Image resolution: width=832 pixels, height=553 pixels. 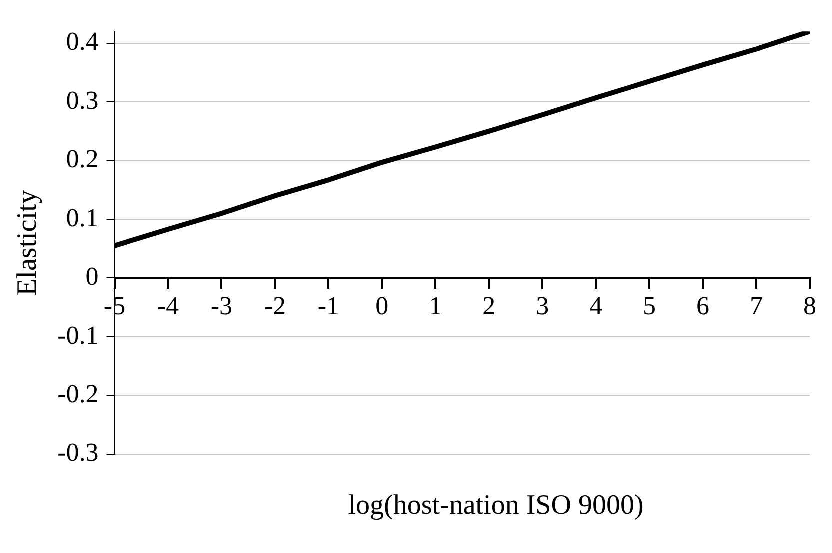 I want to click on x-tick-label: -2, so click(x=275, y=306).